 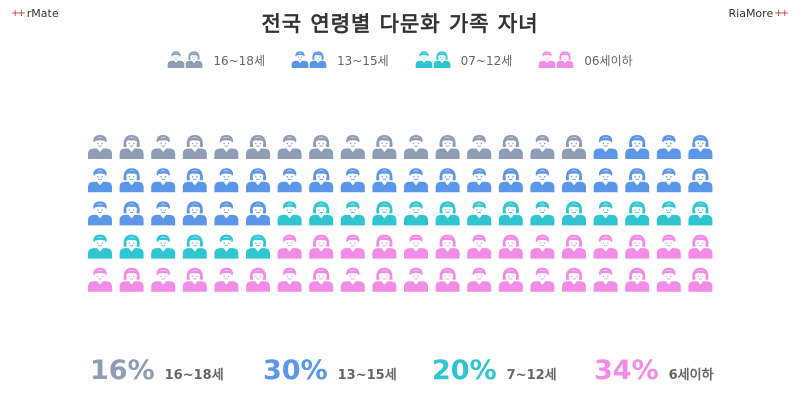 I want to click on chart-title: 전국 연령별 다문화 가족 자녀, so click(x=400, y=24).